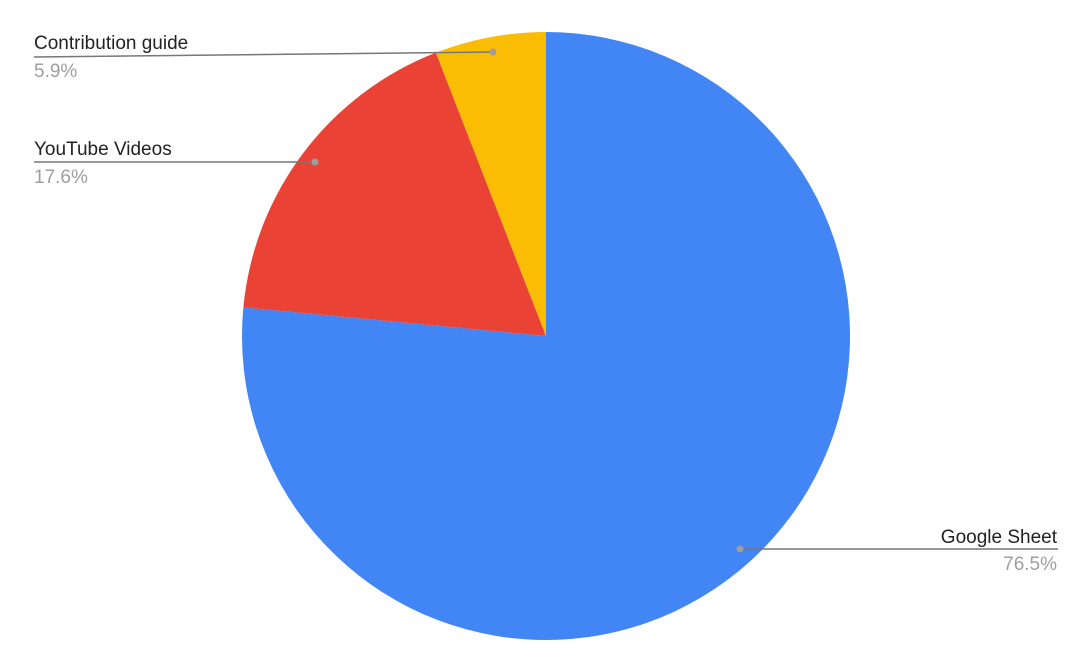 The image size is (1090, 672). I want to click on slice-percent-contribution-guide: 5.9%, so click(55, 71).